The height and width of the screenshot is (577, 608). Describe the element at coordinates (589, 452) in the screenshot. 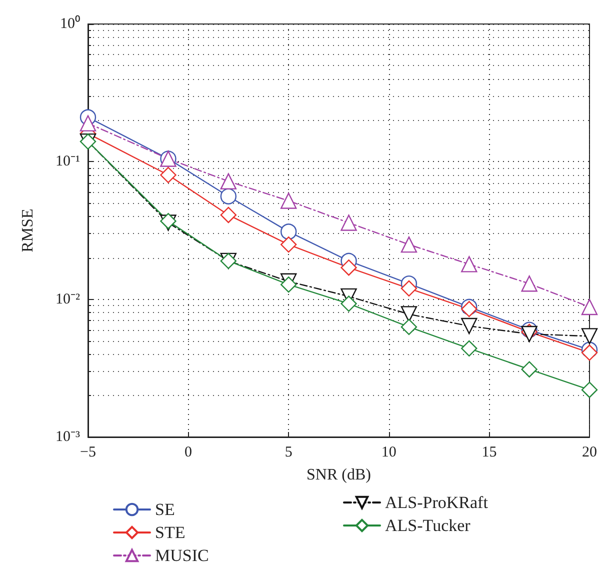

I see `x-tick-label: 20` at that location.